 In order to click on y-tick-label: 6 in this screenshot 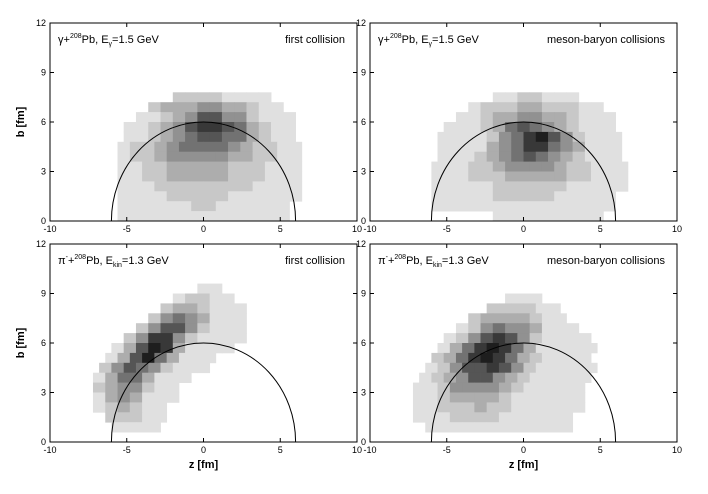, I will do `click(43, 122)`.